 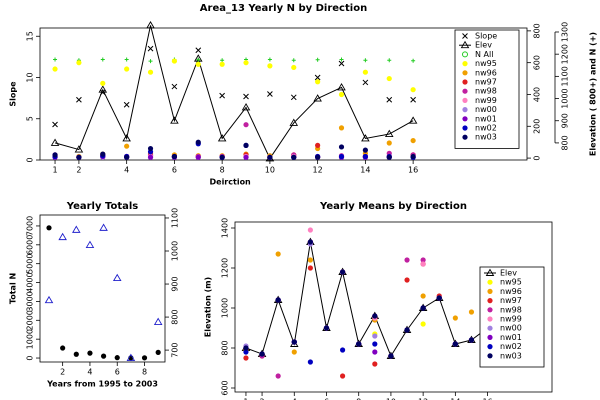 I want to click on y3-tick-label: 1100, so click(x=565, y=76).